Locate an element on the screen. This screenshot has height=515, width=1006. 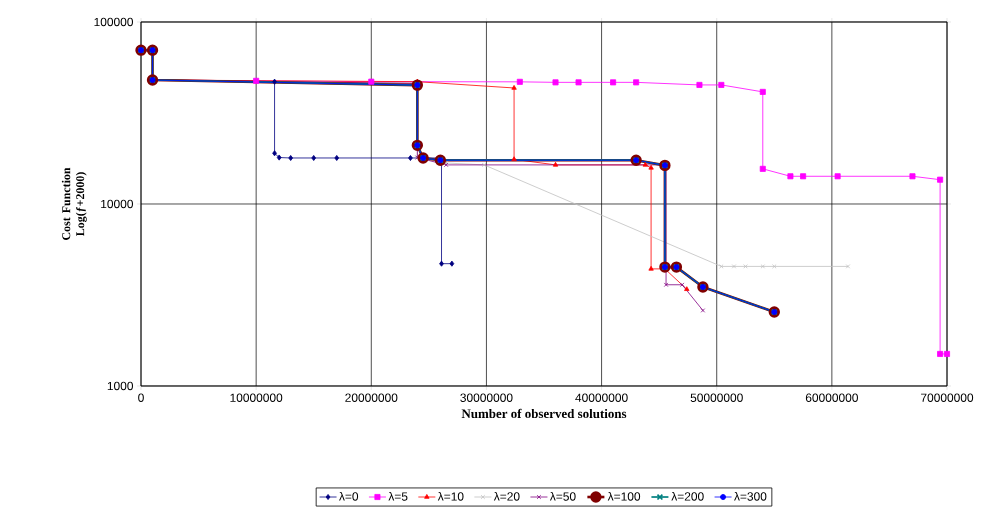
legend-label: λ=20 is located at coordinates (506, 496).